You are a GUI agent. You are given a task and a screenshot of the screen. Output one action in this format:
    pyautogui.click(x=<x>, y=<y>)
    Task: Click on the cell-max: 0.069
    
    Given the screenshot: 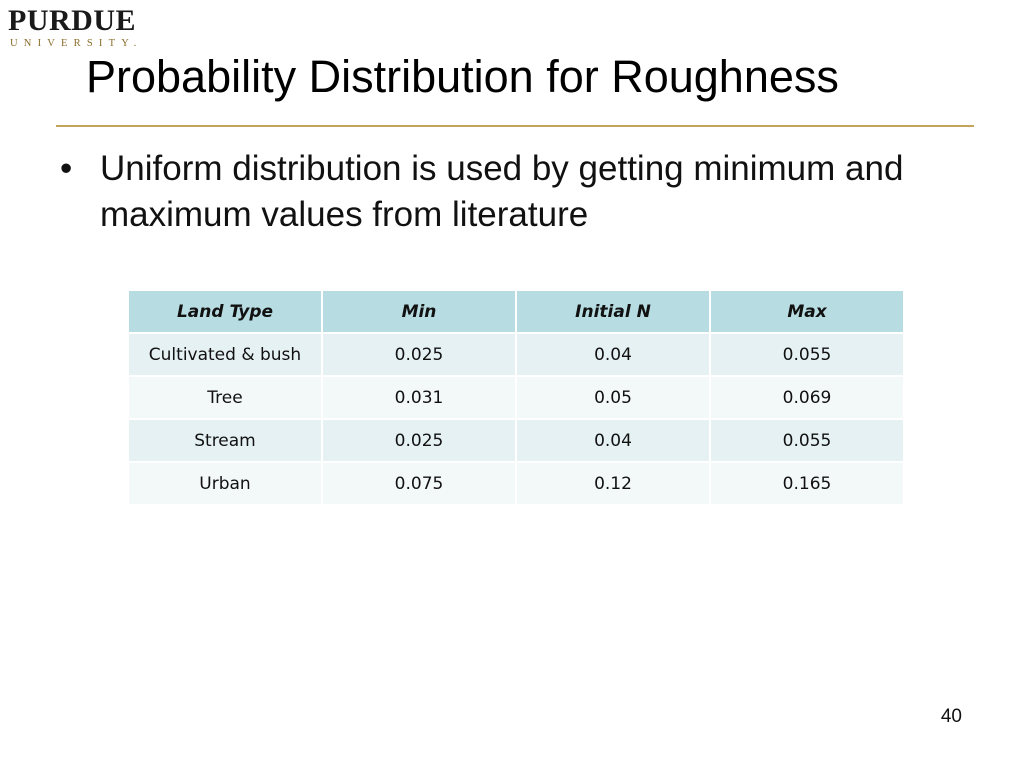 What is the action you would take?
    pyautogui.click(x=807, y=397)
    